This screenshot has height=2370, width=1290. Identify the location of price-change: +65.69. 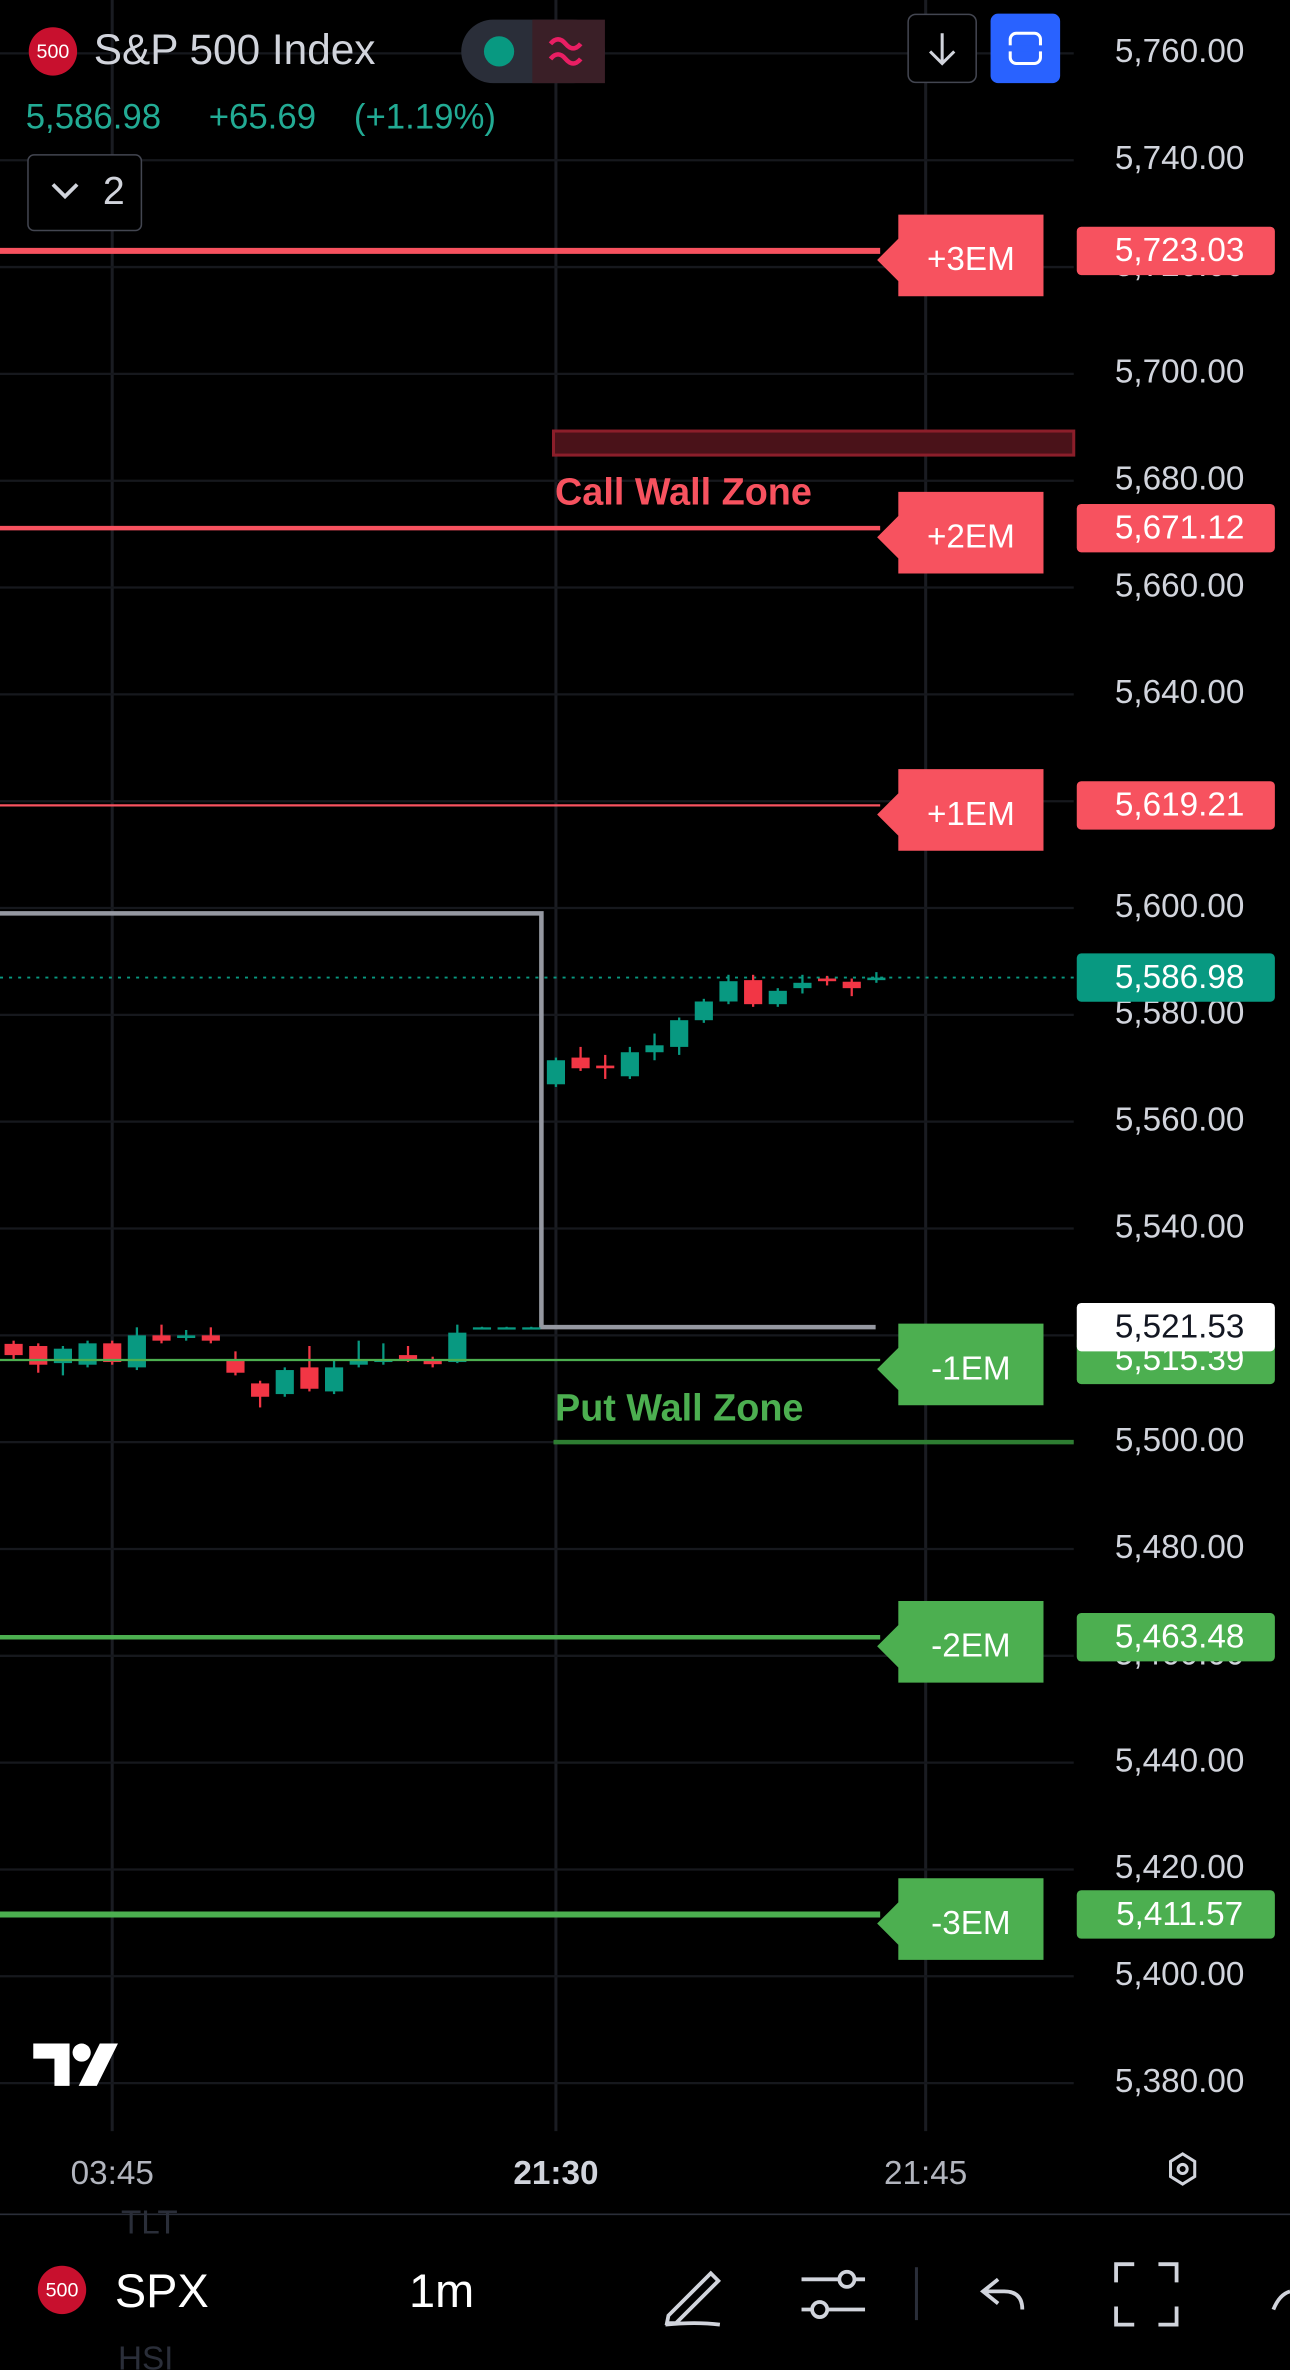
(262, 118).